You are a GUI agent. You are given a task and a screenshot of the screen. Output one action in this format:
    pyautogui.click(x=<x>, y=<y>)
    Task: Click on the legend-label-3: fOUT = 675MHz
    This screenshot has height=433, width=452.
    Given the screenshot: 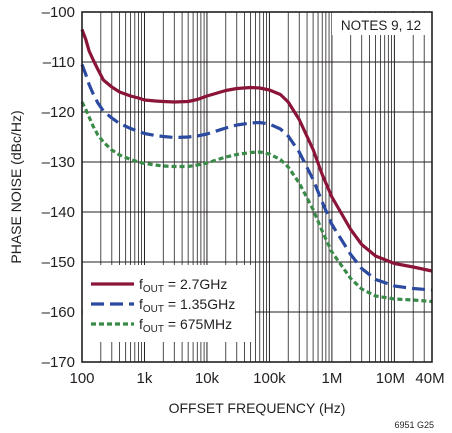 What is the action you would take?
    pyautogui.click(x=185, y=325)
    